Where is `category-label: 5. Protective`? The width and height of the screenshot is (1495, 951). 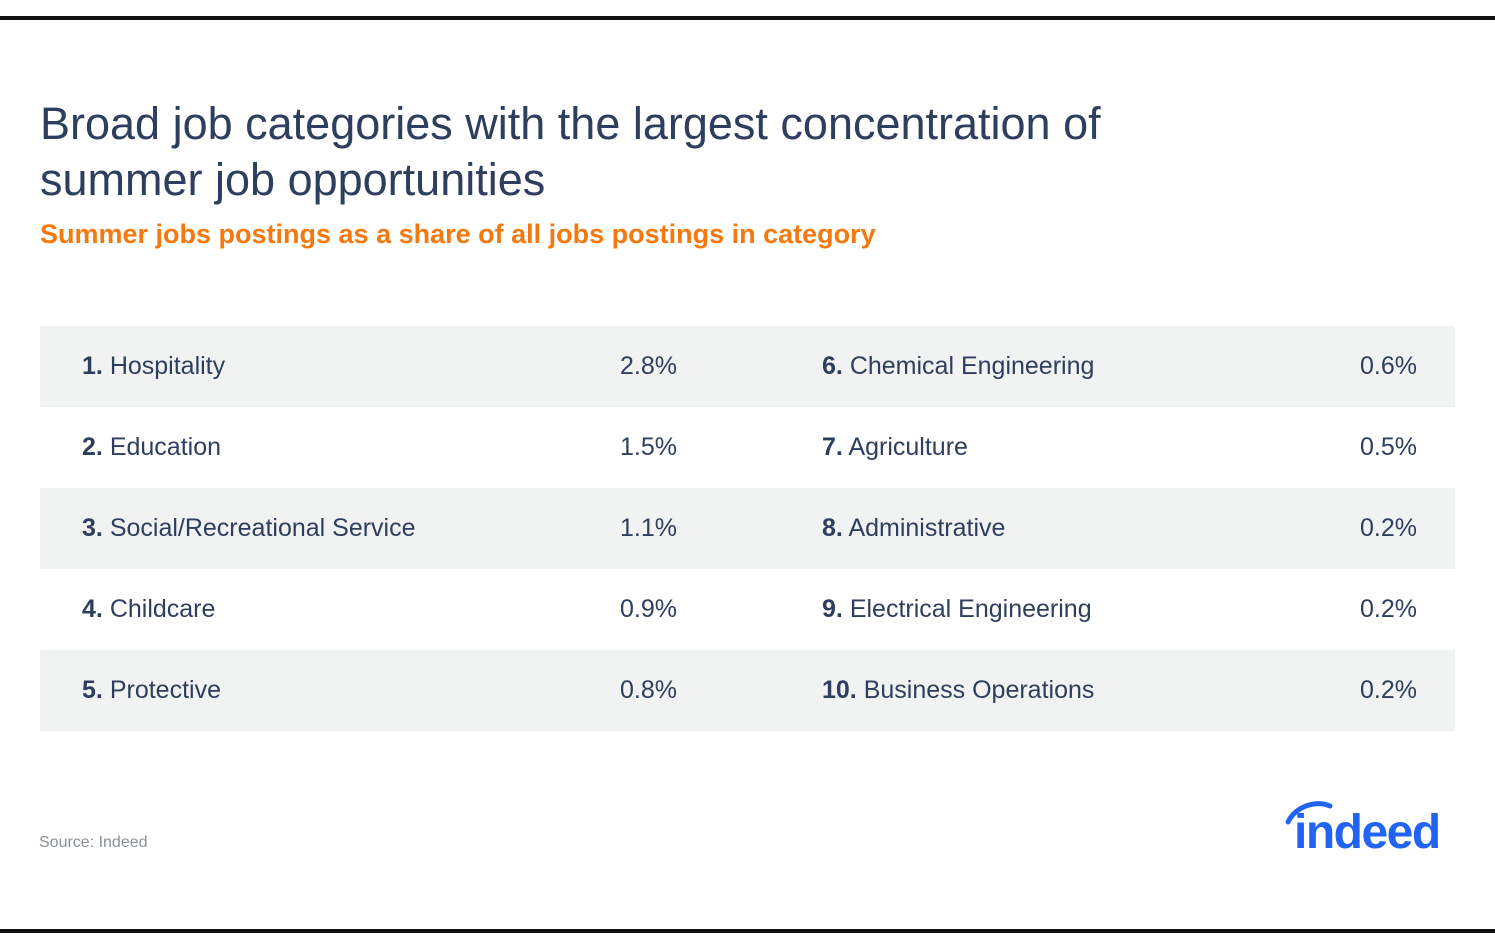 category-label: 5. Protective is located at coordinates (151, 690).